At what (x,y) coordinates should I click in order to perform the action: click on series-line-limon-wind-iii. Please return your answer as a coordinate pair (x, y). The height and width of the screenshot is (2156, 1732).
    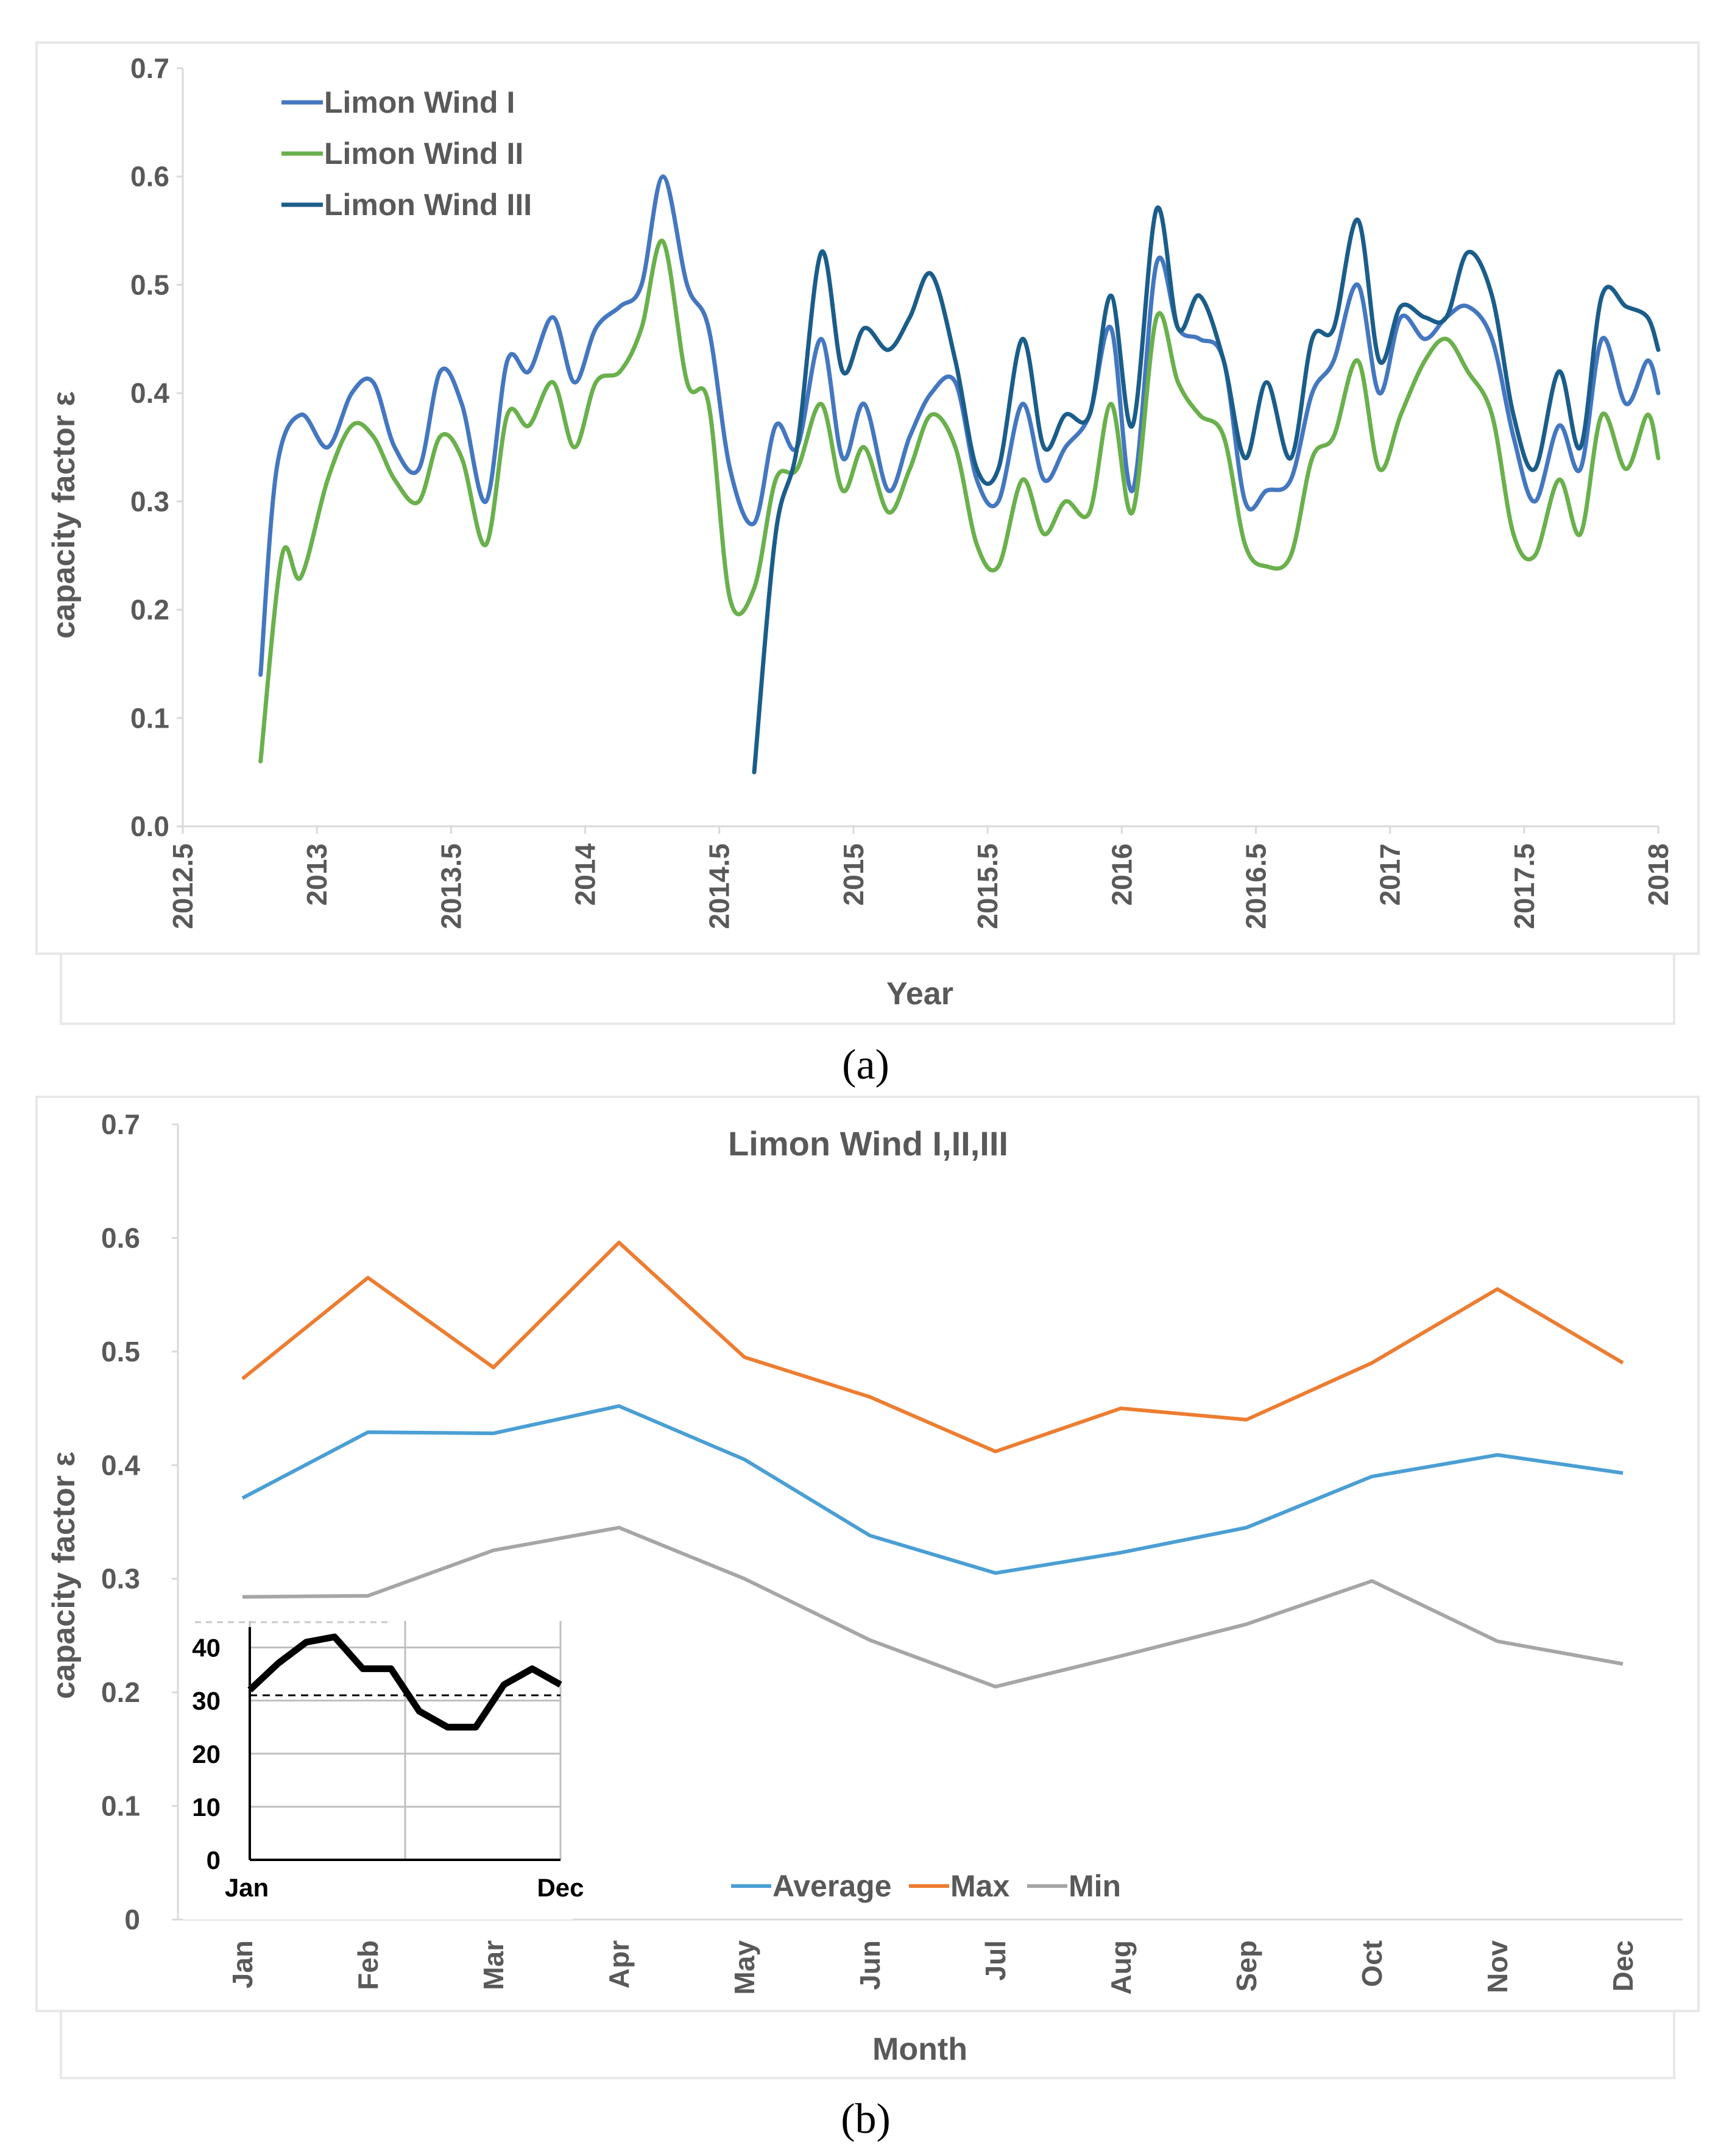
    Looking at the image, I should click on (1206, 490).